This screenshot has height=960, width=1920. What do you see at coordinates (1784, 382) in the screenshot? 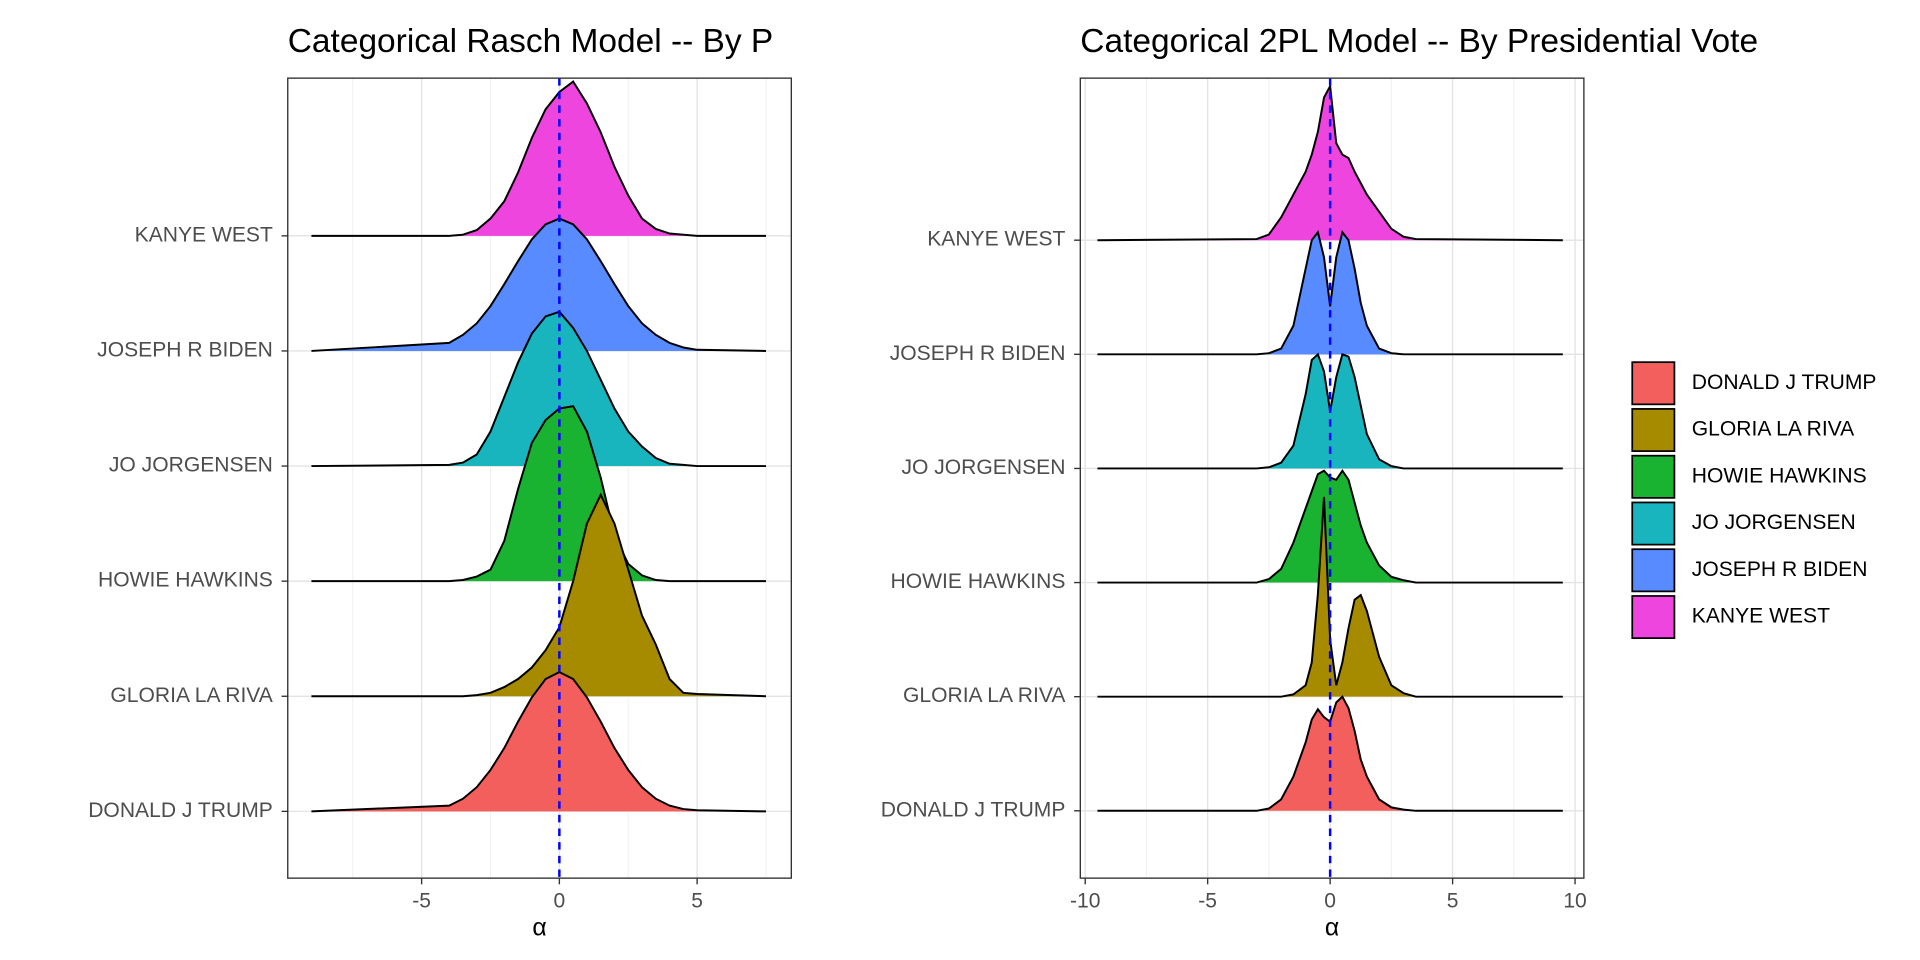
I see `legend-label: DONALD J TRUMP` at bounding box center [1784, 382].